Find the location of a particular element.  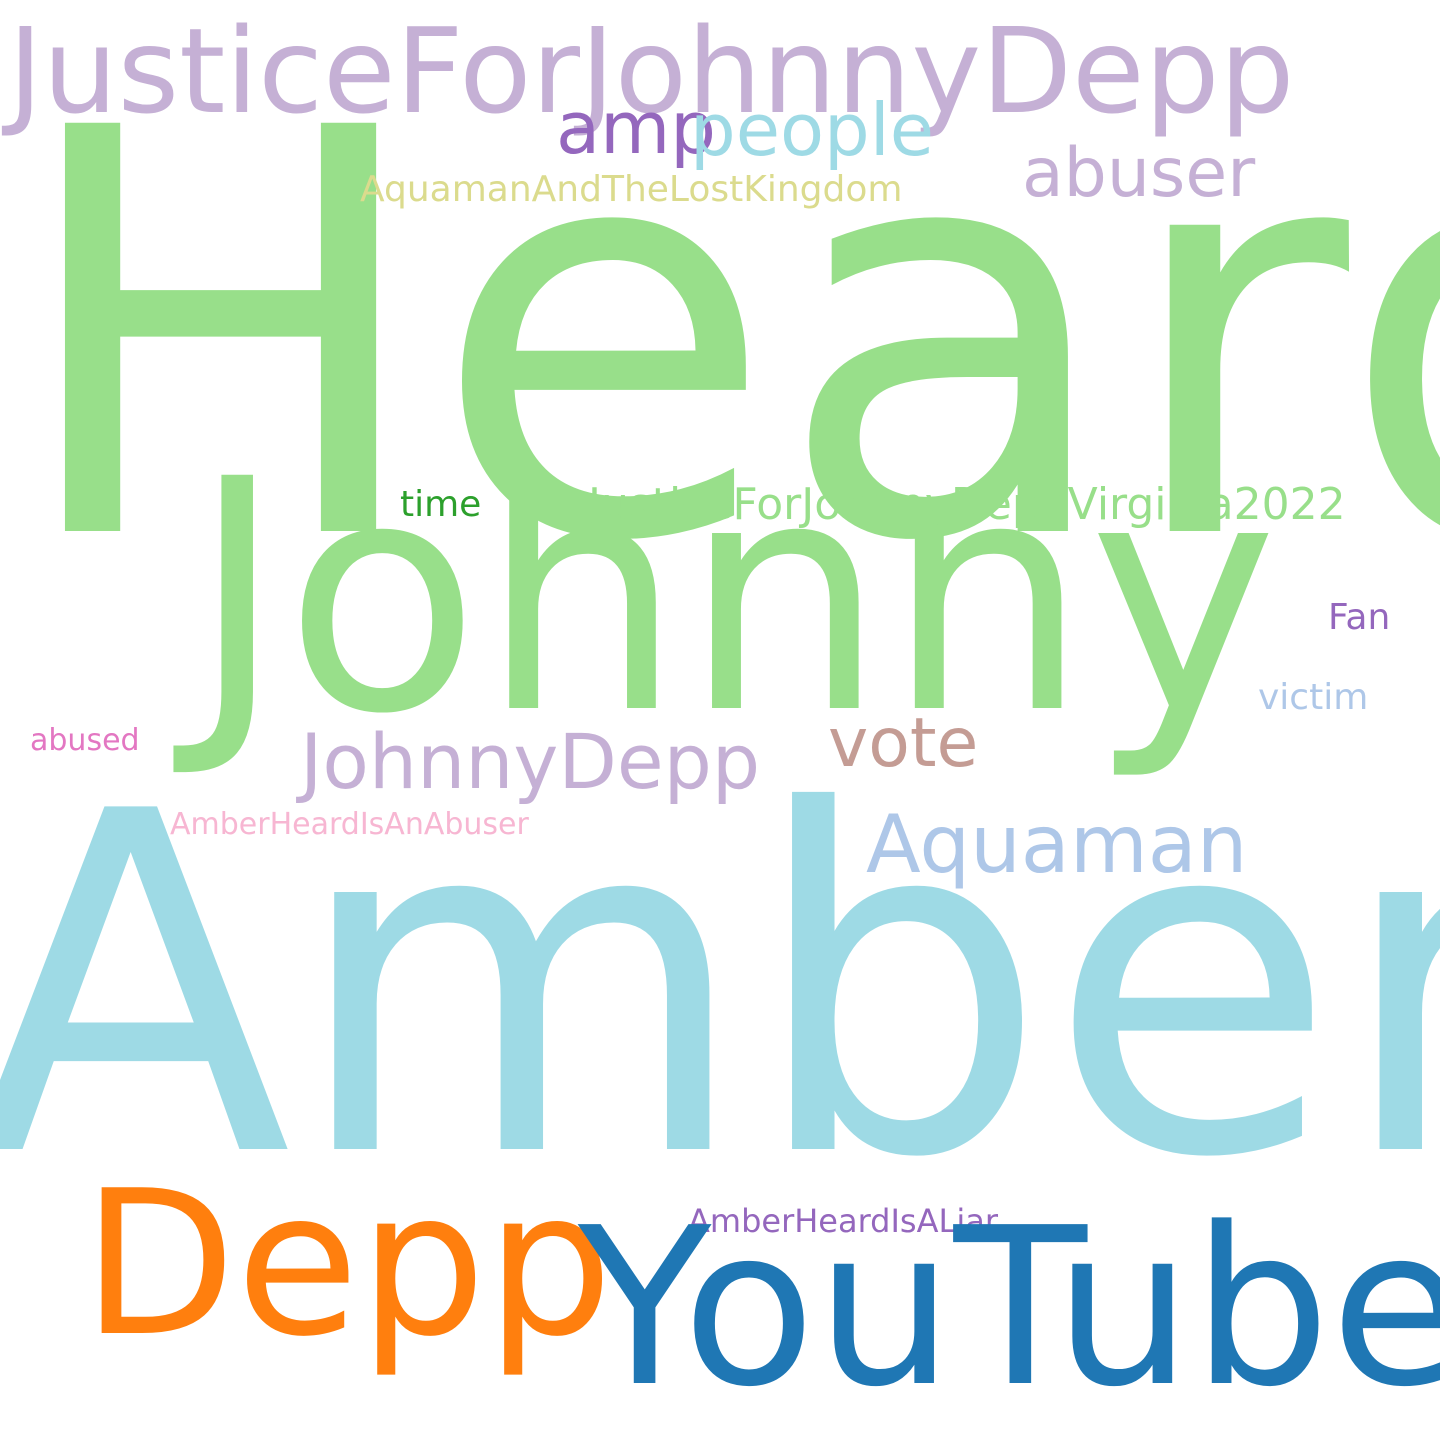

word-johnnydepp: JohnnyDepp is located at coordinates (530, 761).